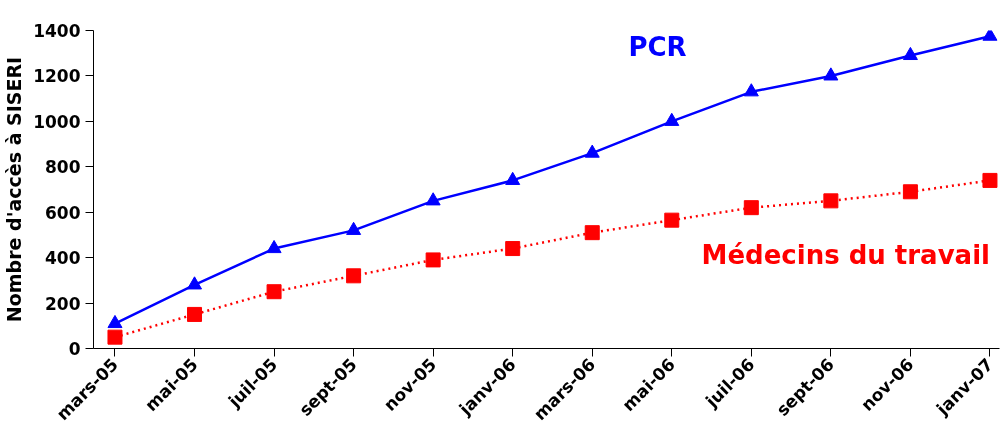 This screenshot has width=1003, height=434. I want to click on series-label: PCR, so click(657, 47).